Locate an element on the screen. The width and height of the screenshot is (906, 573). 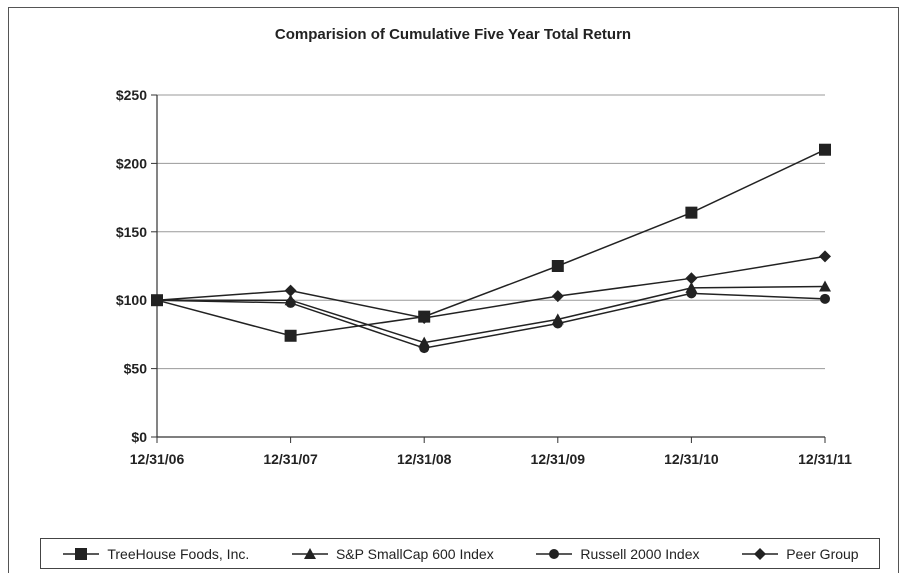
series-line-peer-group is located at coordinates (491, 287).